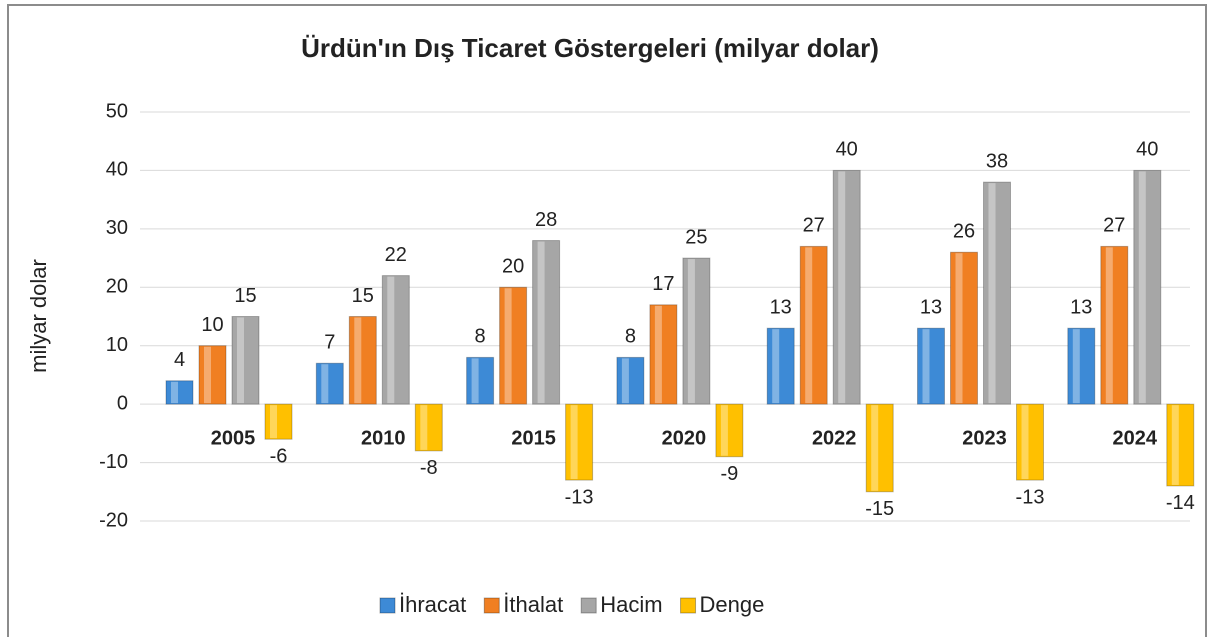 The width and height of the screenshot is (1210, 637). Describe the element at coordinates (117, 228) in the screenshot. I see `y-tick-label: 30` at that location.